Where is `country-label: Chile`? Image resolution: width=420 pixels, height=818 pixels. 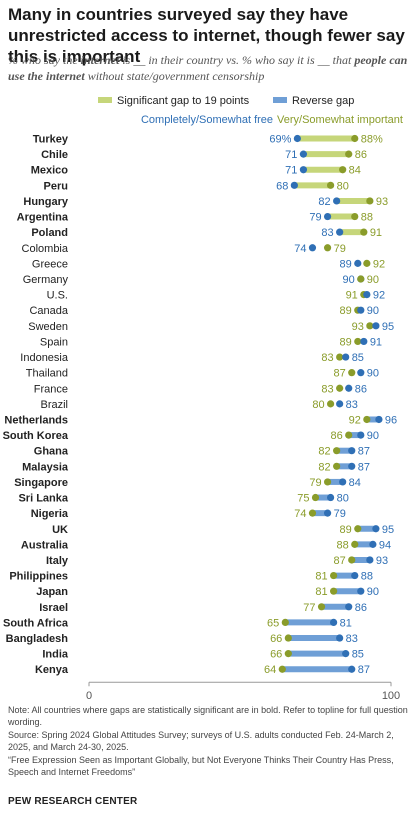
country-label: Chile is located at coordinates (54, 155).